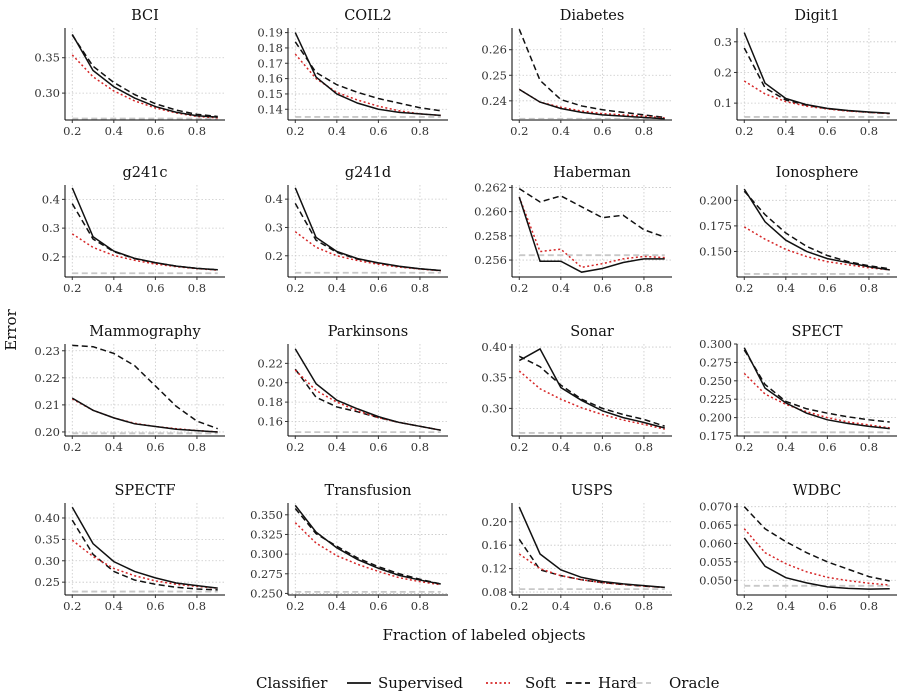 This screenshot has height=695, width=907. Describe the element at coordinates (490, 236) in the screenshot. I see `y-tick-label: 0.258` at that location.